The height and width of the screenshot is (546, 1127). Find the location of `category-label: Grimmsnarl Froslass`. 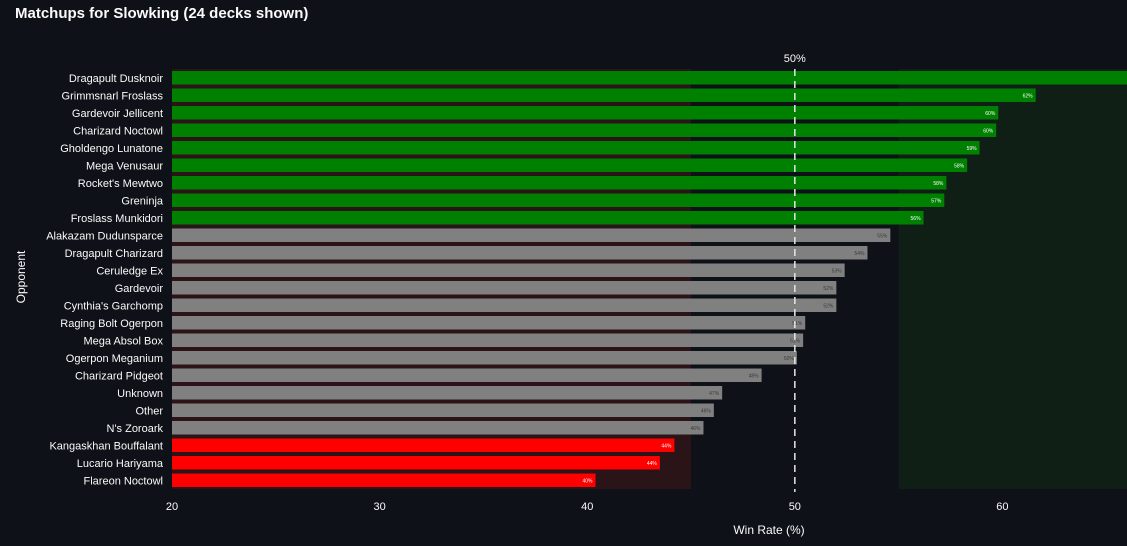

category-label: Grimmsnarl Froslass is located at coordinates (113, 96).